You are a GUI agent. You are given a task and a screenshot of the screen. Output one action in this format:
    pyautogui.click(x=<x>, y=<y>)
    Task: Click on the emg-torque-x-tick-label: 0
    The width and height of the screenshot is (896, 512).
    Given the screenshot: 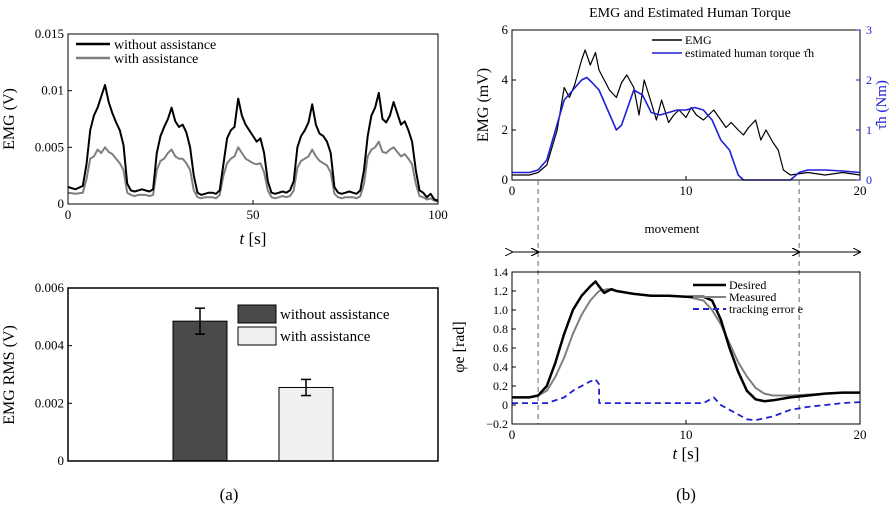 What is the action you would take?
    pyautogui.click(x=512, y=190)
    